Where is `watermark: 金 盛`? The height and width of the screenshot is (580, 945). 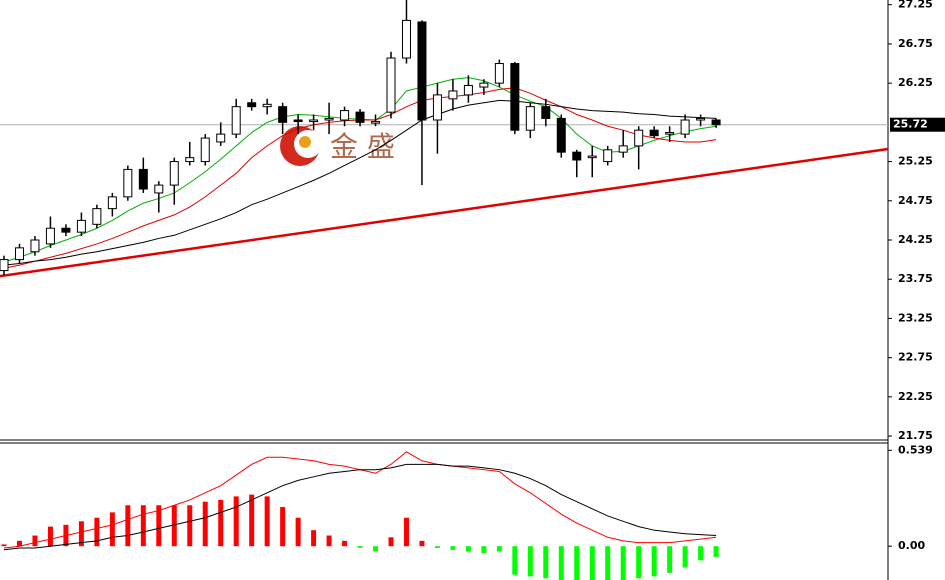 watermark: 金 盛 is located at coordinates (362, 146).